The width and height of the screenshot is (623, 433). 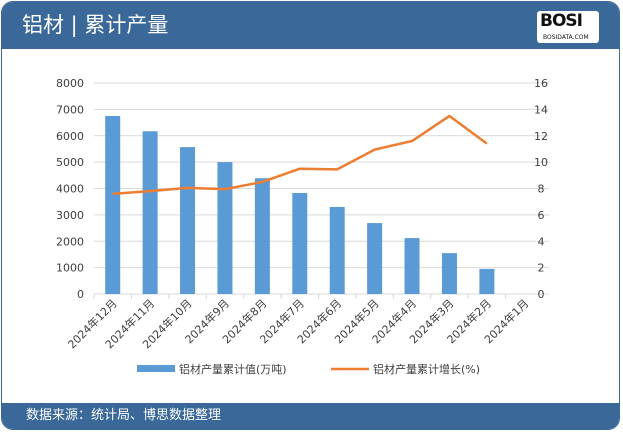 What do you see at coordinates (300, 155) in the screenshot?
I see `growth-line` at bounding box center [300, 155].